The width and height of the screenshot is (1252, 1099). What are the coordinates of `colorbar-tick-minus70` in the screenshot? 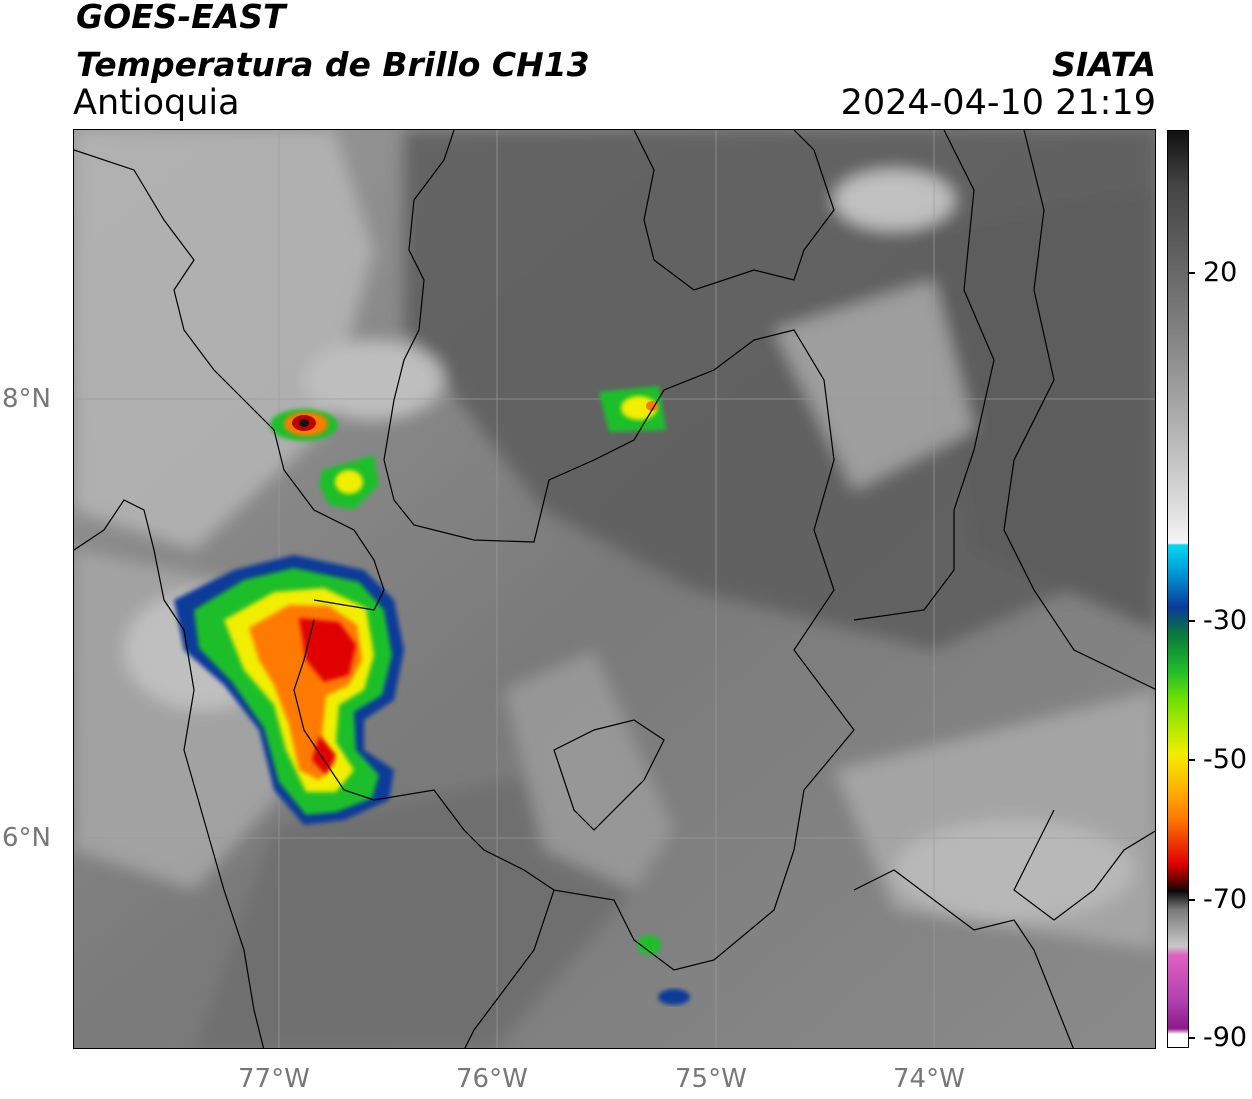 It's located at (1192, 900).